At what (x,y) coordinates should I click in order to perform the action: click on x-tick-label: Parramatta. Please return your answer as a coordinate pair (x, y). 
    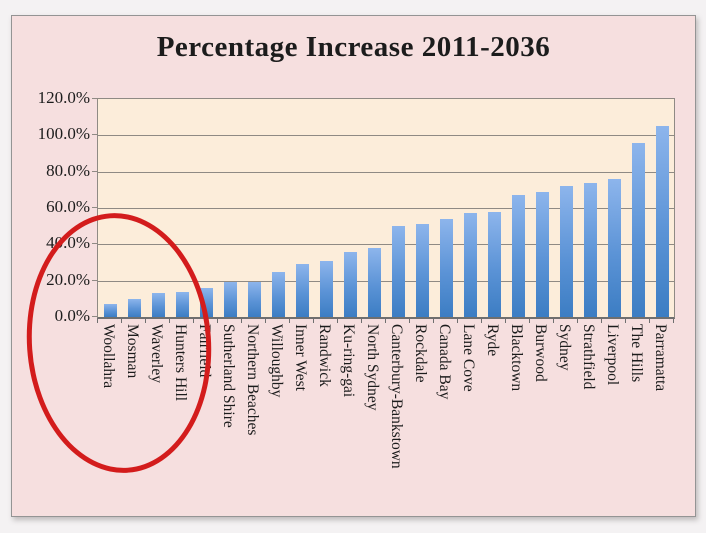
    Looking at the image, I should click on (660, 358).